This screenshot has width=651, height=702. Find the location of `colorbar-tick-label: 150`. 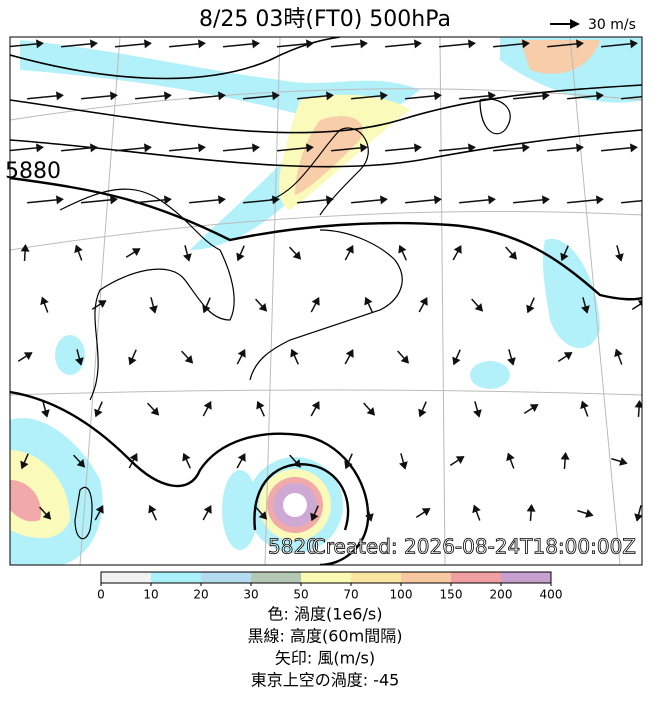

colorbar-tick-label: 150 is located at coordinates (451, 595).